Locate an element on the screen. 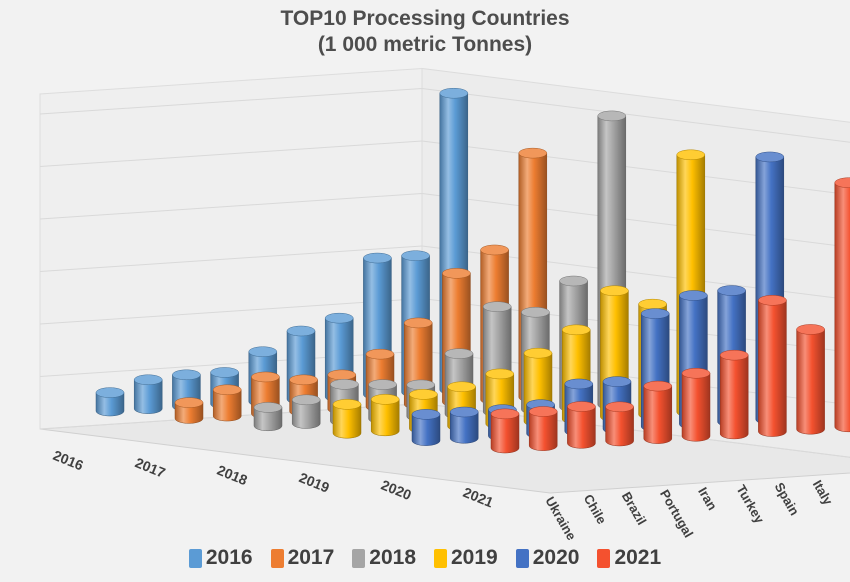 The image size is (850, 582). legend-label: 2016 is located at coordinates (229, 557).